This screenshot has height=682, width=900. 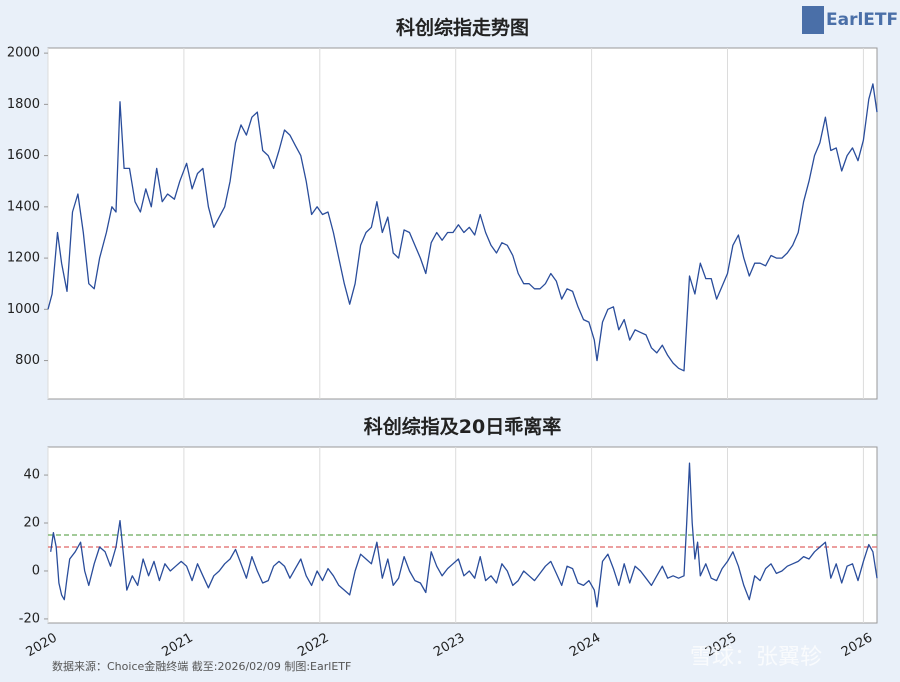 What do you see at coordinates (23, 258) in the screenshot?
I see `y-tick-label: 1200` at bounding box center [23, 258].